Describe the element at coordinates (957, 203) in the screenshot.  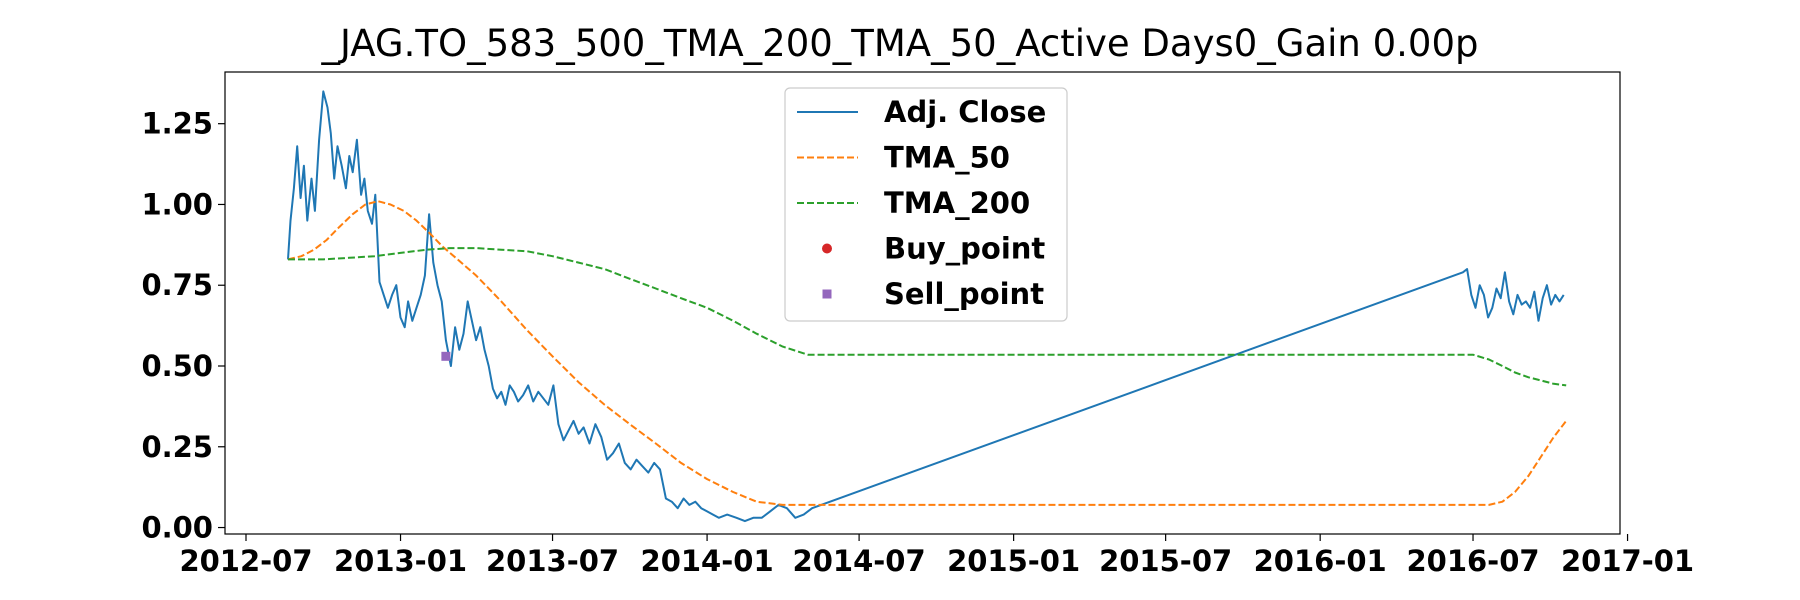
I see `legend-label: TMA_200` at that location.